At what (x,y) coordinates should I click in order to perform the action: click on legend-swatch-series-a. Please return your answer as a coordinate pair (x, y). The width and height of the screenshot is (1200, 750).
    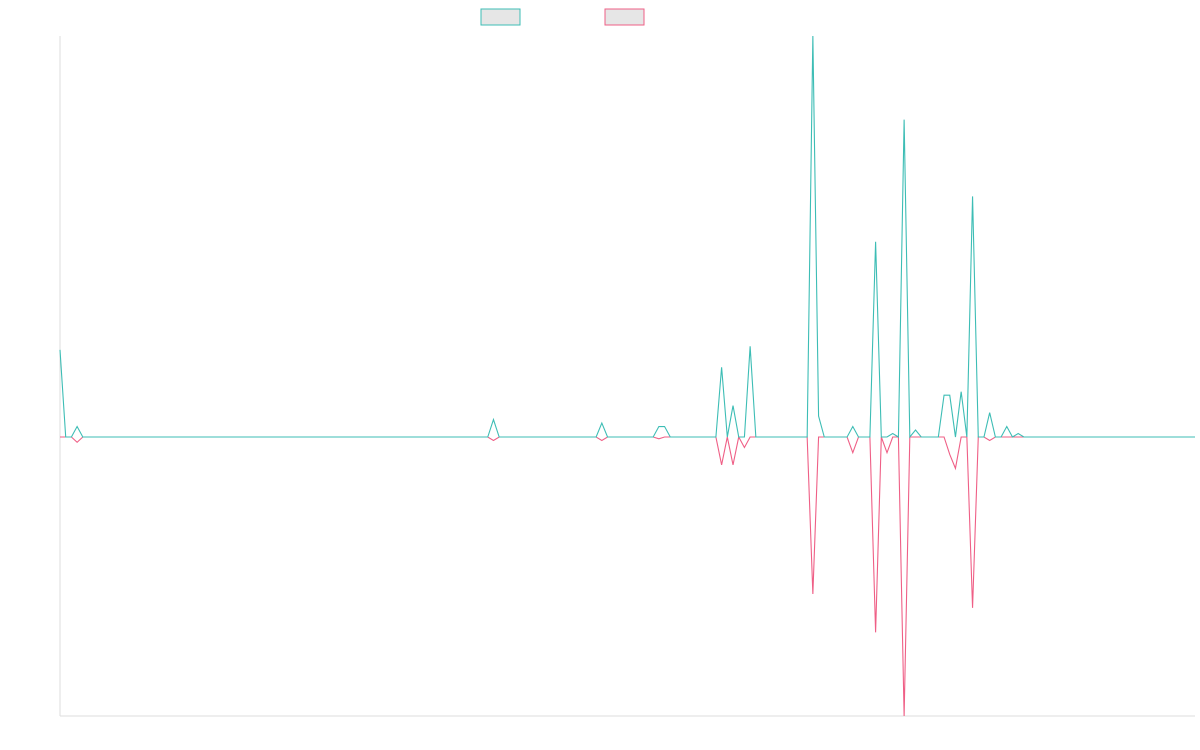
    Looking at the image, I should click on (500, 17).